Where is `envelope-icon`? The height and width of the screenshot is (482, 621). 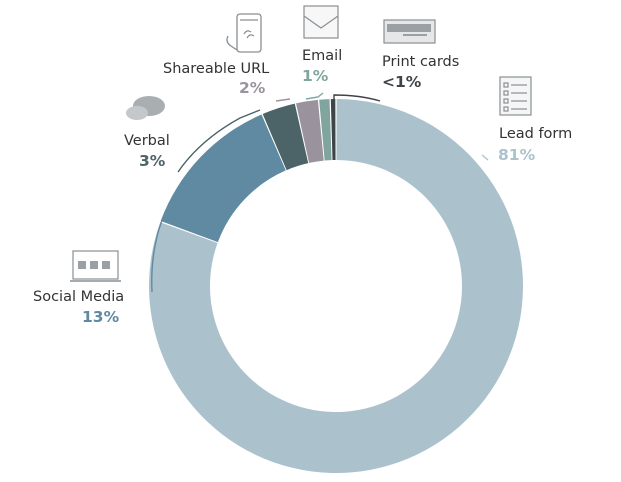 envelope-icon is located at coordinates (321, 22).